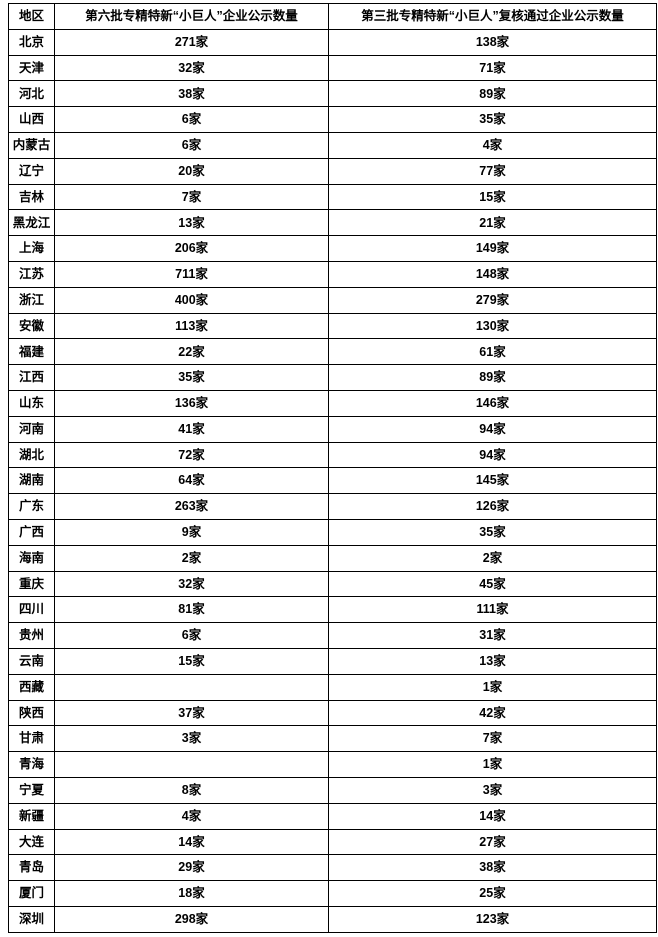 This screenshot has height=937, width=658. I want to click on table-row: 青岛 29家 38家, so click(332, 868).